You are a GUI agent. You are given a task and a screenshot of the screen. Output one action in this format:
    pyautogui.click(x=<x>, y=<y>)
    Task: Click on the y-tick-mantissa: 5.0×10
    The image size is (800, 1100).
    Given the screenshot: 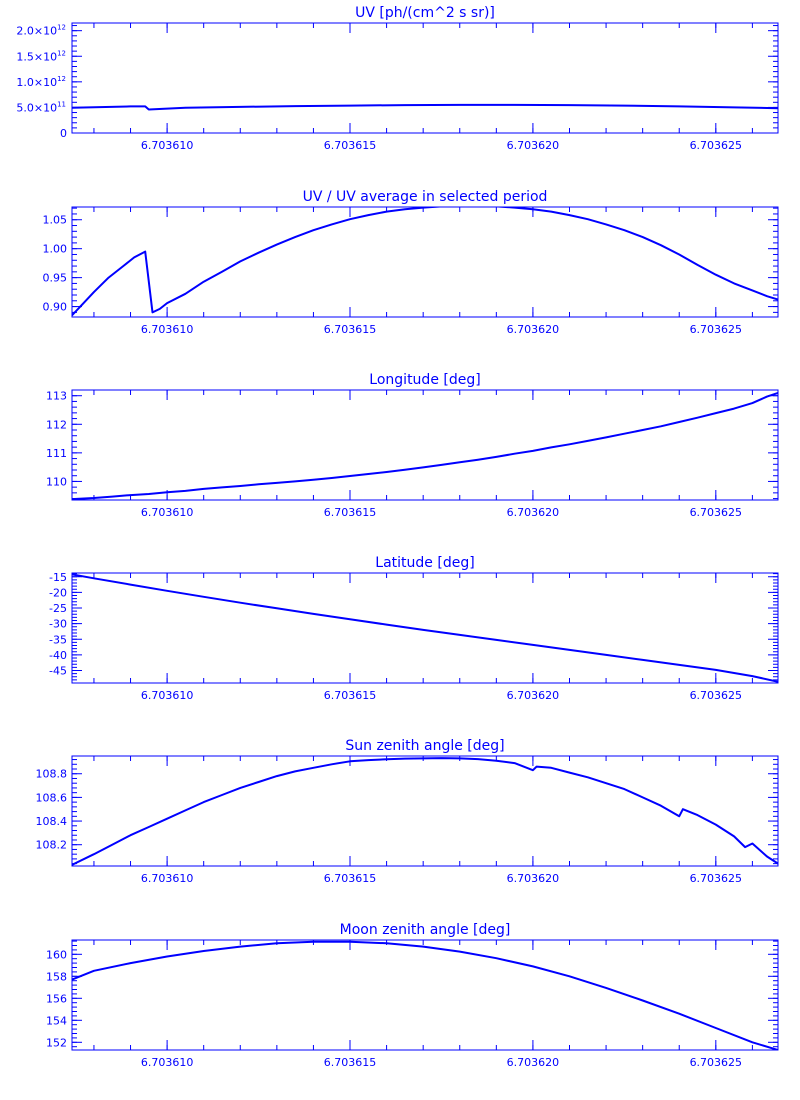 What is the action you would take?
    pyautogui.click(x=36, y=107)
    